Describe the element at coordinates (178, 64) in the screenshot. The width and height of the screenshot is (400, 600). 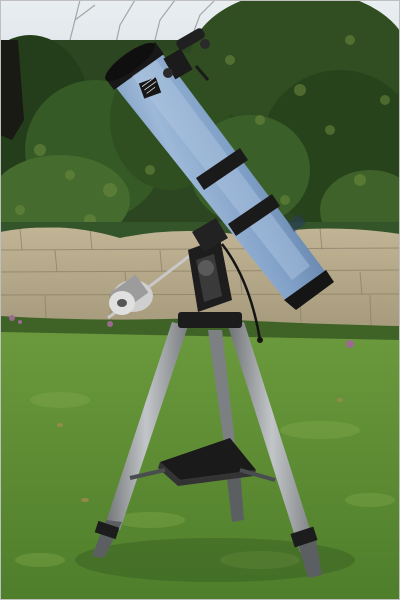
I see `focuser` at that location.